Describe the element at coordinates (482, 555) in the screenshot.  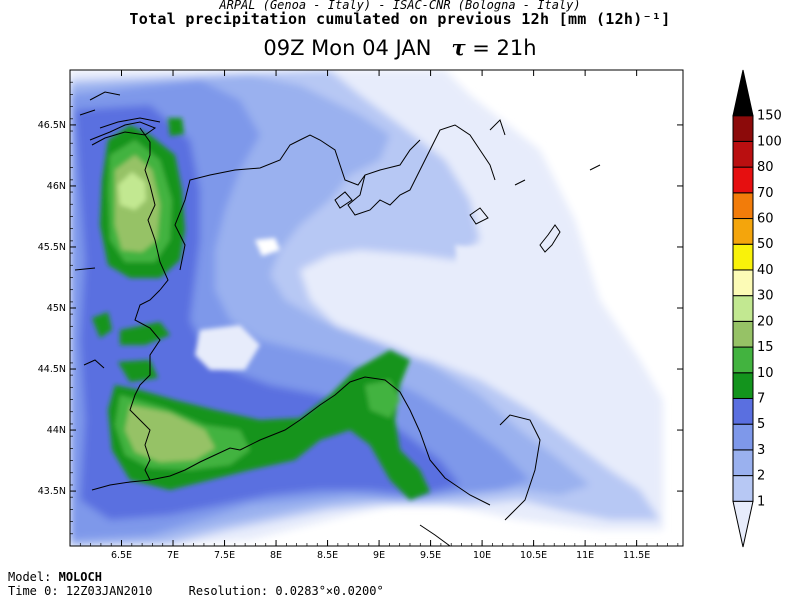
I see `lon-tick-label: 10E` at that location.